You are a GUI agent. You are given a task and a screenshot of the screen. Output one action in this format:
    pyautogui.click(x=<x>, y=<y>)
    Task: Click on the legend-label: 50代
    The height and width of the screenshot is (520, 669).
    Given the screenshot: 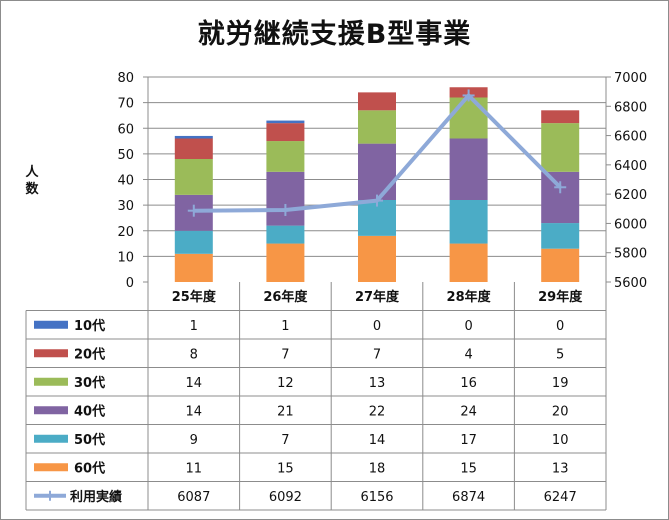 What is the action you would take?
    pyautogui.click(x=89, y=440)
    